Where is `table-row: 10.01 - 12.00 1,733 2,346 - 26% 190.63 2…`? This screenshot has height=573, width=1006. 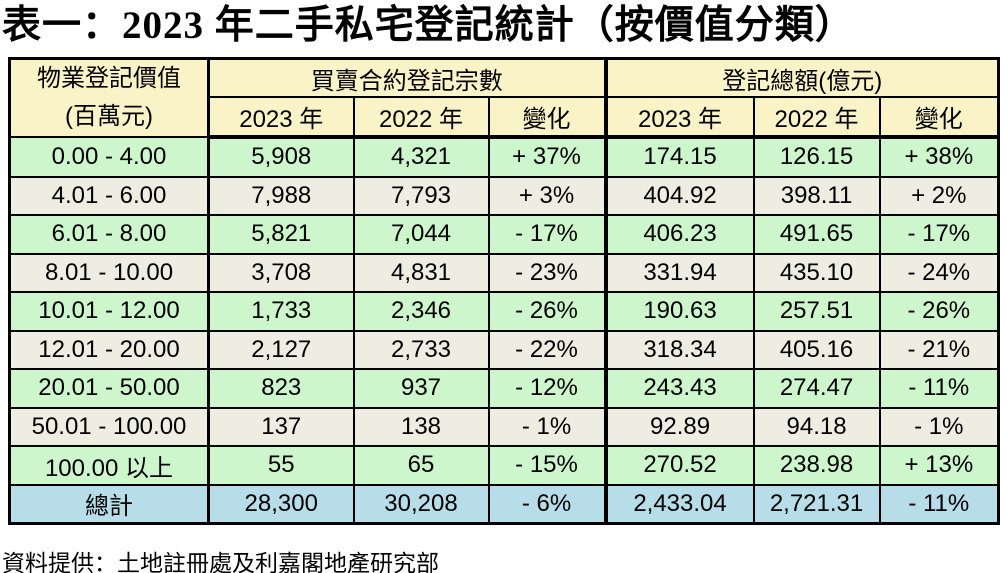 table-row: 10.01 - 12.00 1,733 2,346 - 26% 190.63 2… is located at coordinates (504, 311).